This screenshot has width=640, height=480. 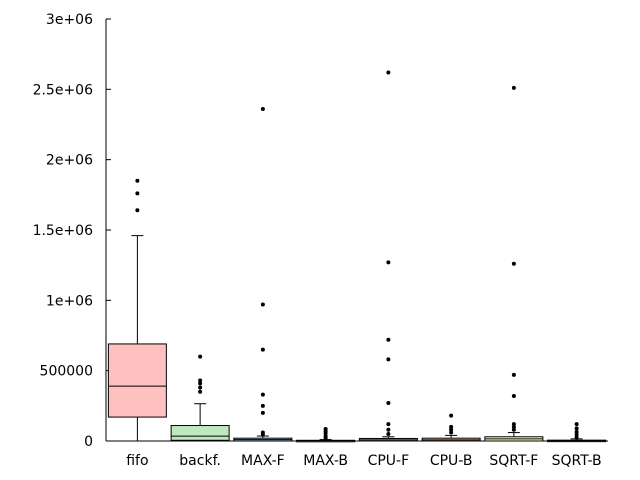 What do you see at coordinates (200, 398) in the screenshot?
I see `box-backf-` at bounding box center [200, 398].